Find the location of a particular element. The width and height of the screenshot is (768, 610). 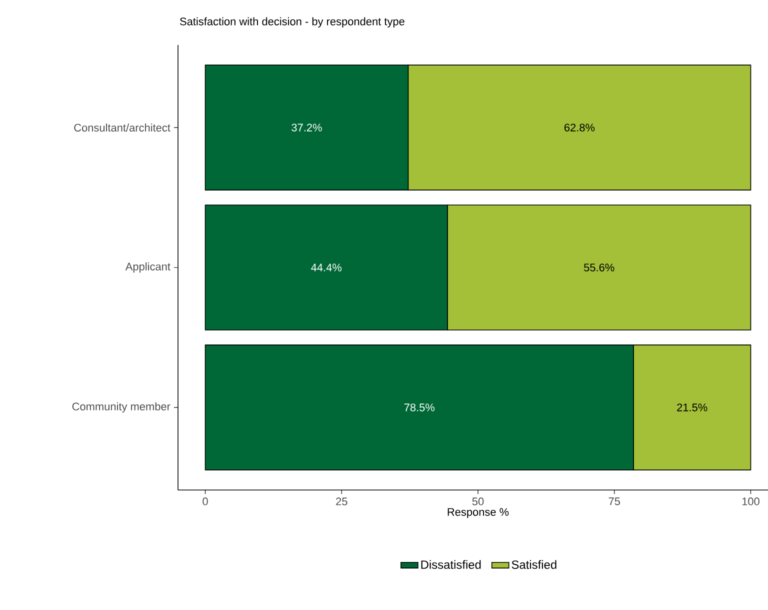

y-tick-label: Consultant/architect is located at coordinates (122, 128).